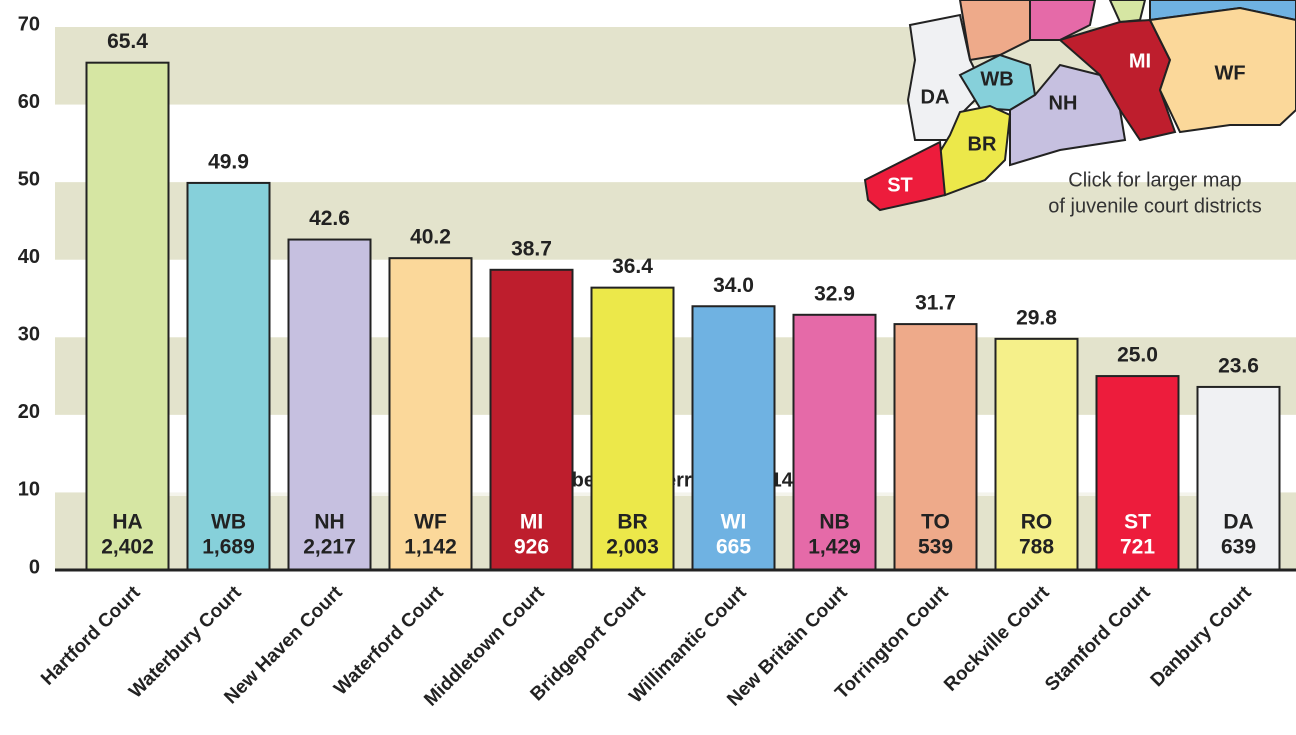 This screenshot has height=735, width=1296. Describe the element at coordinates (1063, 103) in the screenshot. I see `map-region-label: NH` at that location.